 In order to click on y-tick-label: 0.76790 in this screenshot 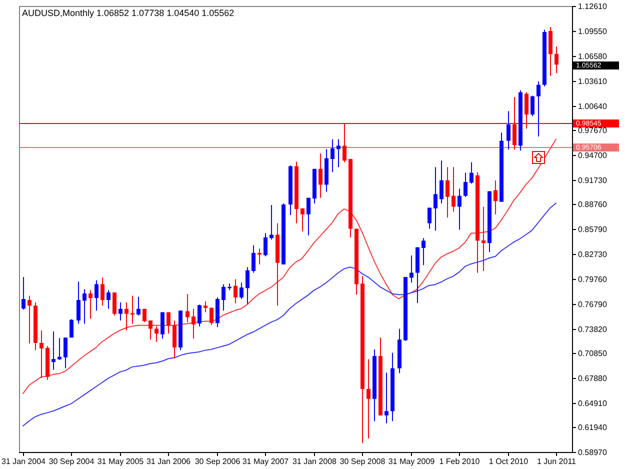, I will do `click(593, 304)`.